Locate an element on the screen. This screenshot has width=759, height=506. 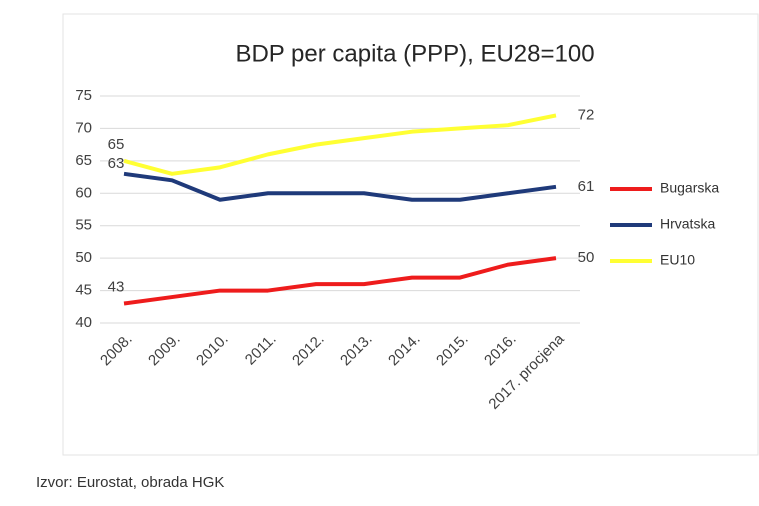
source-note: Izvor: Eurostat, obrada HGK is located at coordinates (130, 482).